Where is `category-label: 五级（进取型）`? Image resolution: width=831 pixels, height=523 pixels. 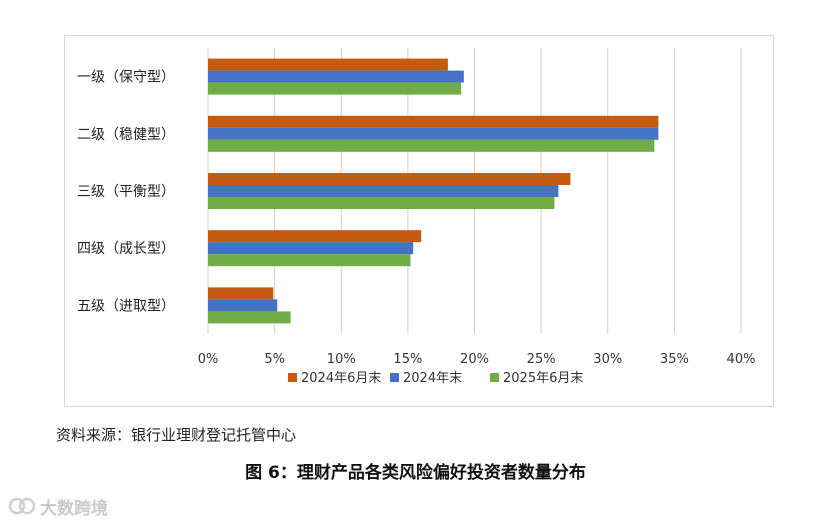
category-label: 五级（进取型） is located at coordinates (126, 306).